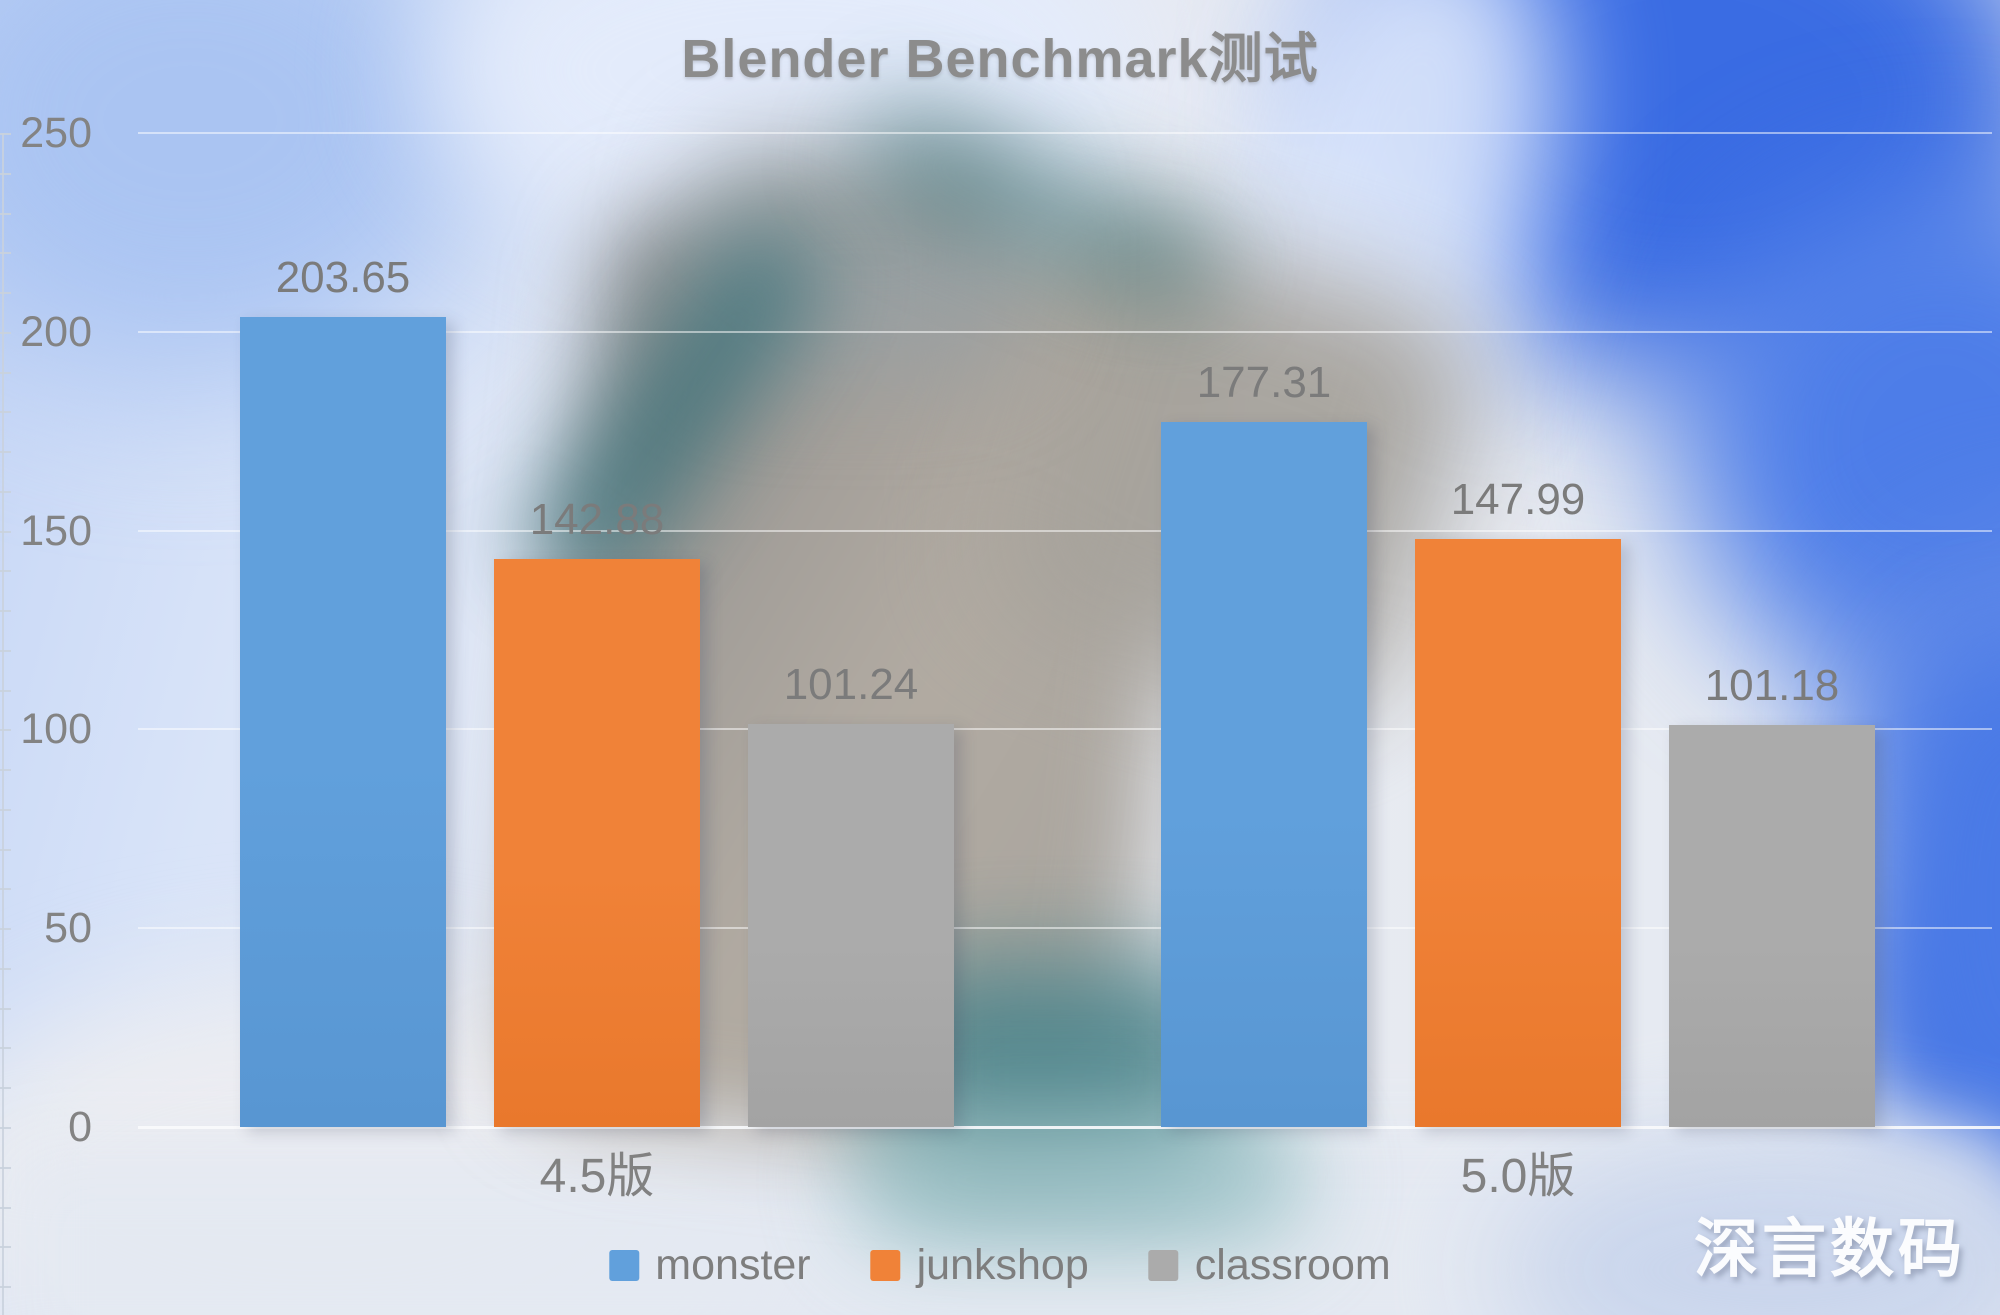 This screenshot has height=1315, width=2000. Describe the element at coordinates (68, 928) in the screenshot. I see `y-axis-label-50: 50` at that location.